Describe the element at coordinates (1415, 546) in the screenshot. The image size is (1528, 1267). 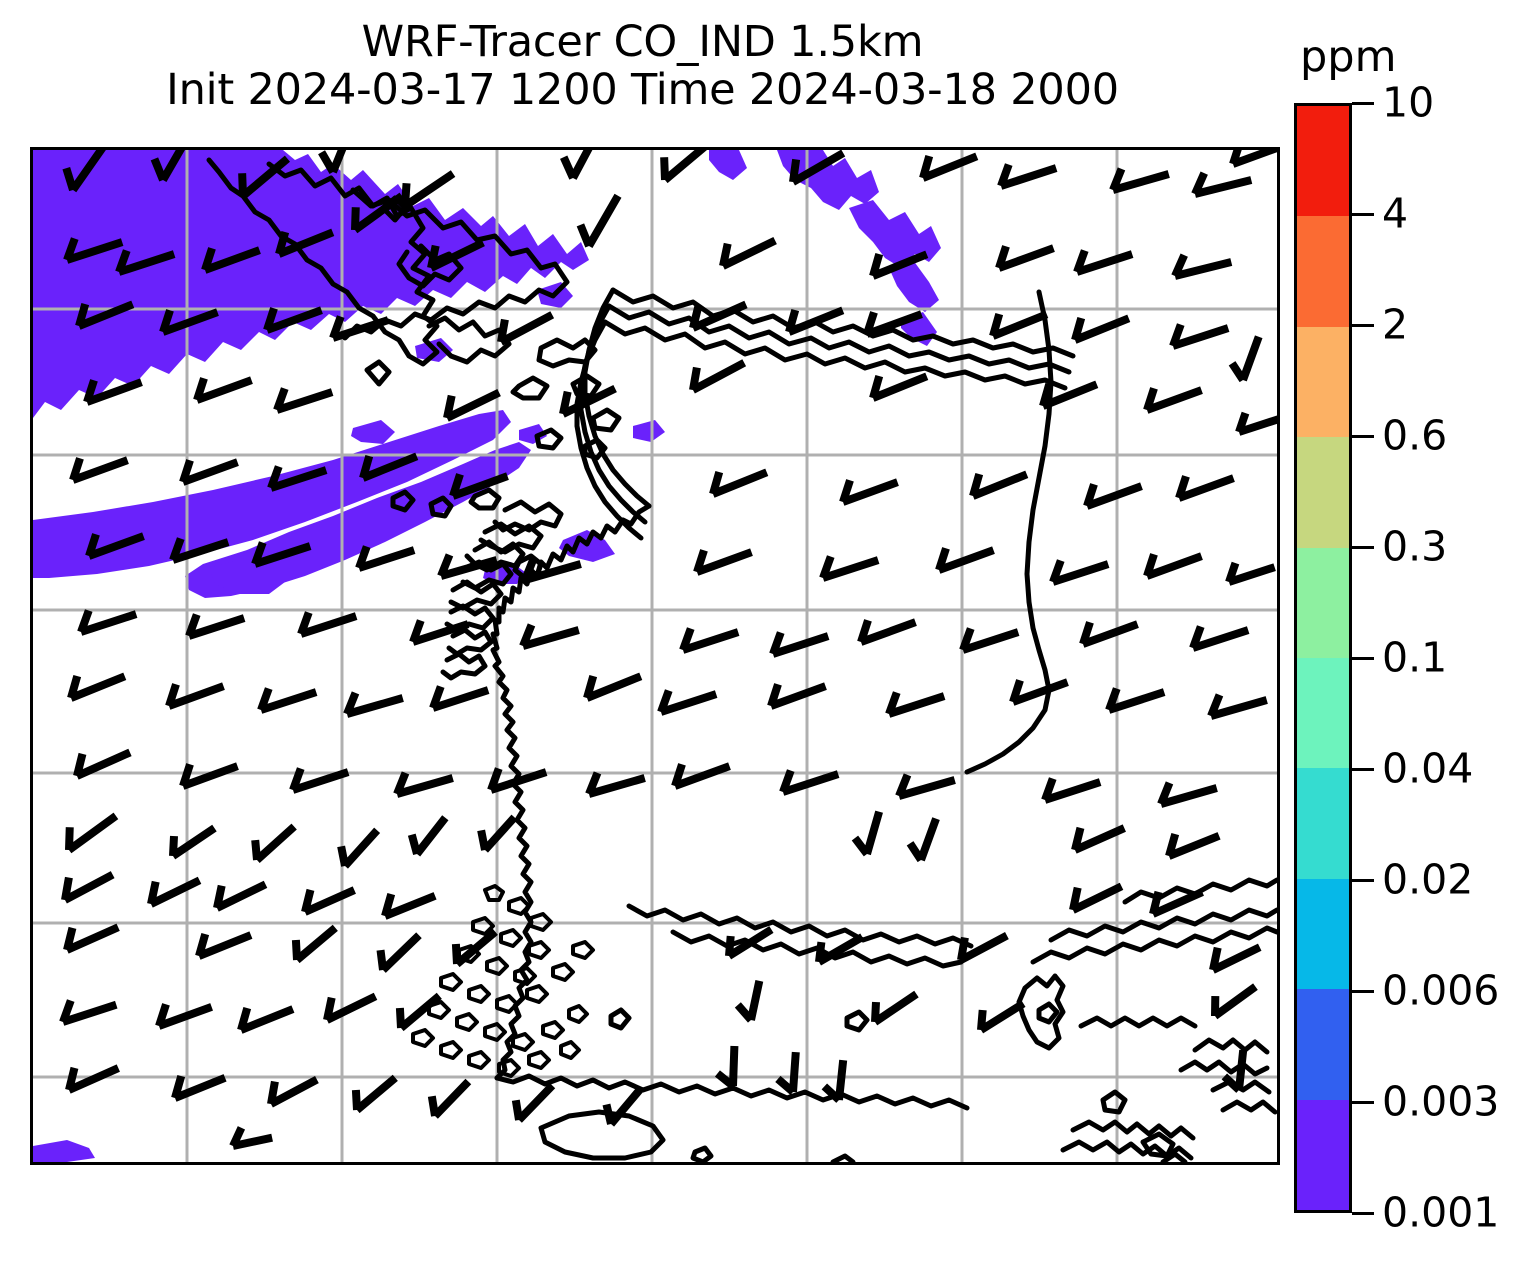
I see `colorbar-tick-label: 0.3` at that location.